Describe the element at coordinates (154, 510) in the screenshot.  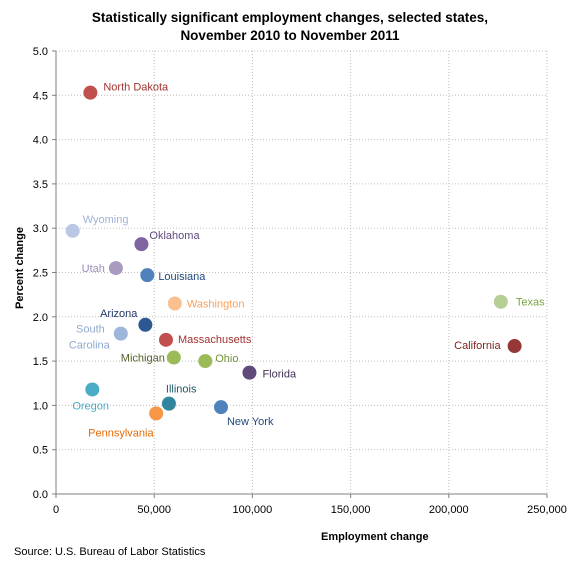
I see `x-tick-label: 50,000` at that location.